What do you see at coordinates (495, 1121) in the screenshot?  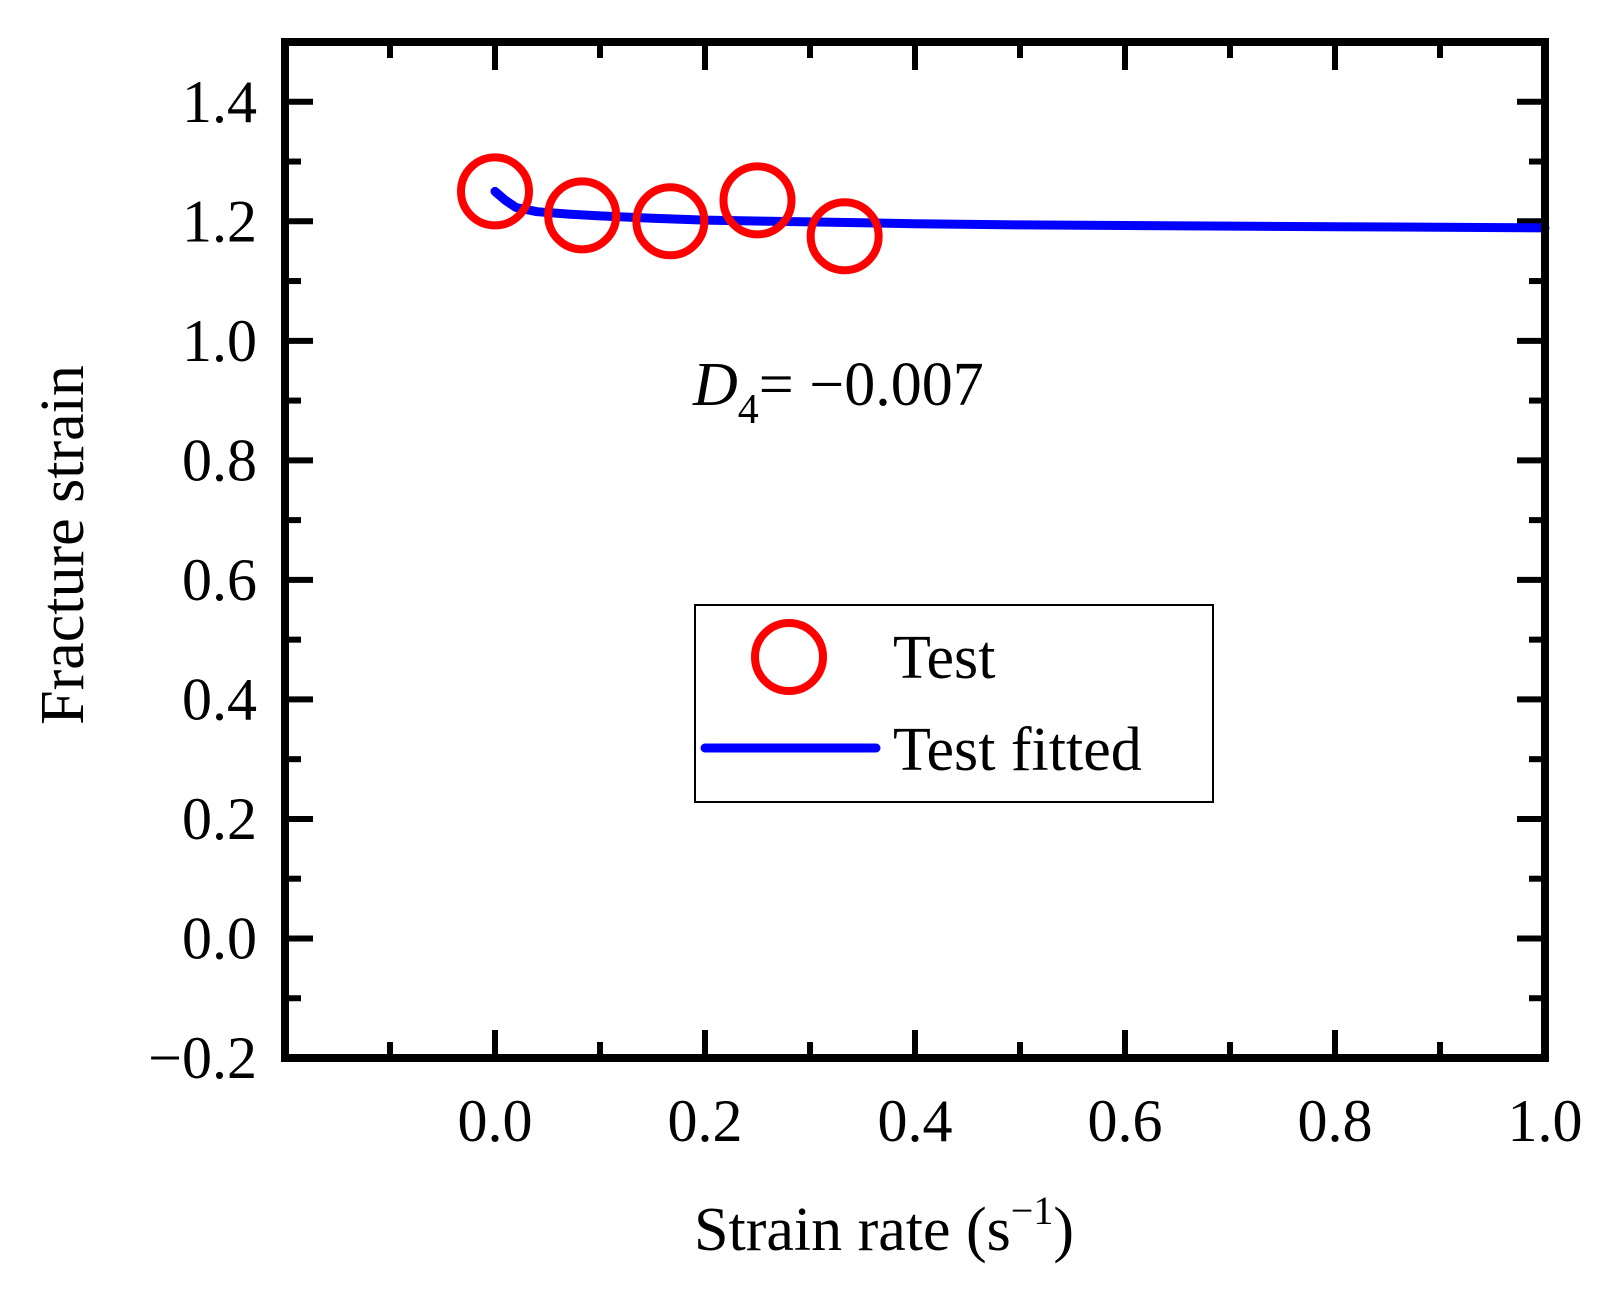 I see `x-tick-label: 0.0` at bounding box center [495, 1121].